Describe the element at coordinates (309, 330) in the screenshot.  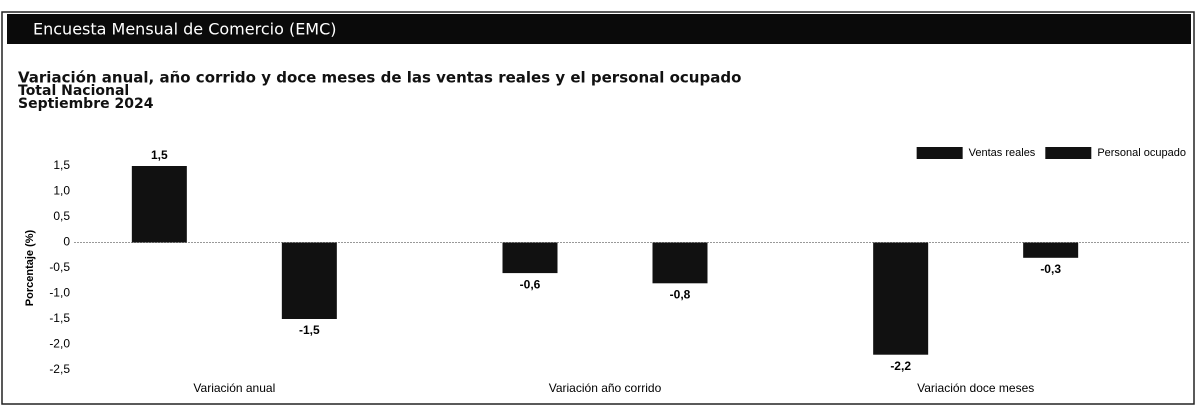
I see `value-label: -1,5` at that location.